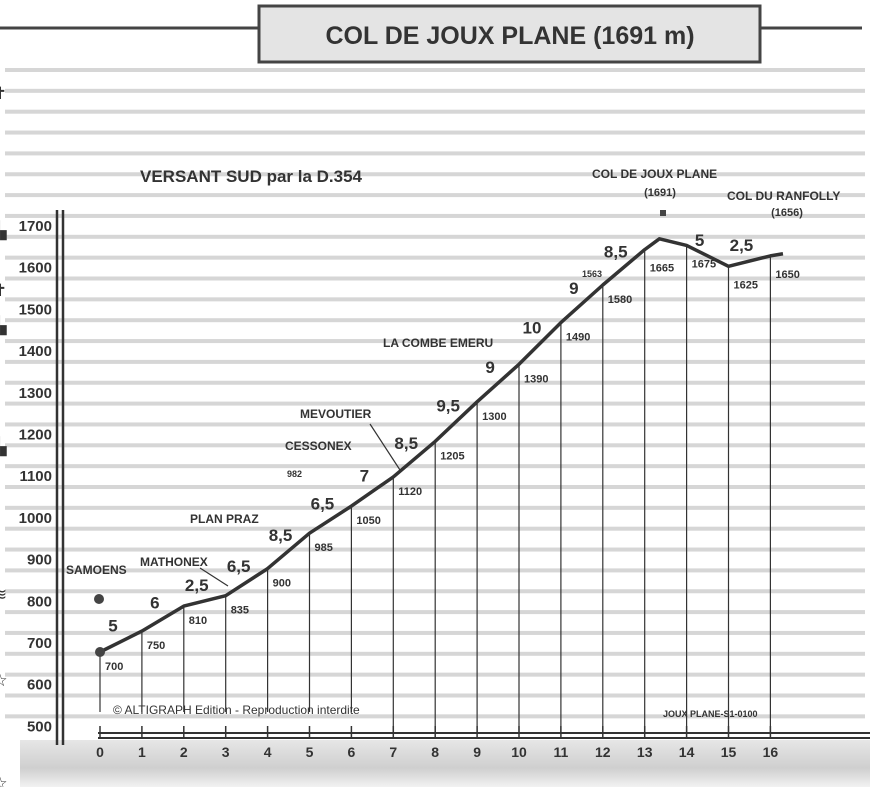 The width and height of the screenshot is (870, 787). Describe the element at coordinates (318, 446) in the screenshot. I see `place-name: CESSONEX` at that location.